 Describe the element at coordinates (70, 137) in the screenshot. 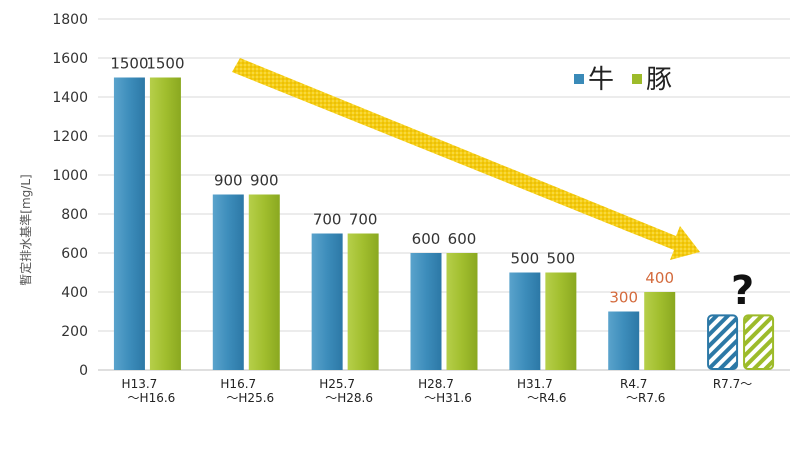

I see `y-tick-label: 1200` at that location.